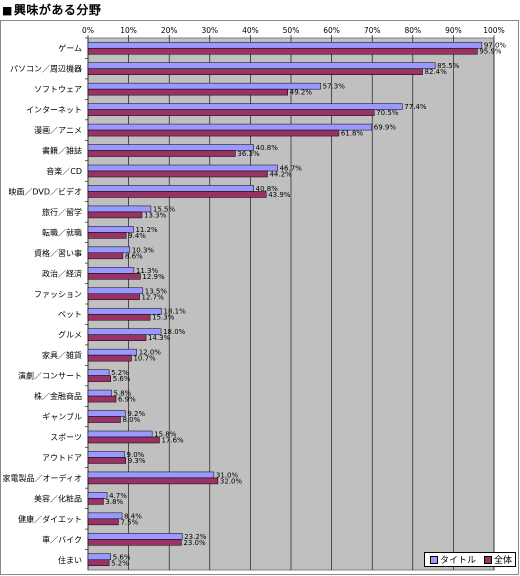 The height and width of the screenshot is (576, 520). I want to click on category-label: 旅行／留学, so click(62, 212).